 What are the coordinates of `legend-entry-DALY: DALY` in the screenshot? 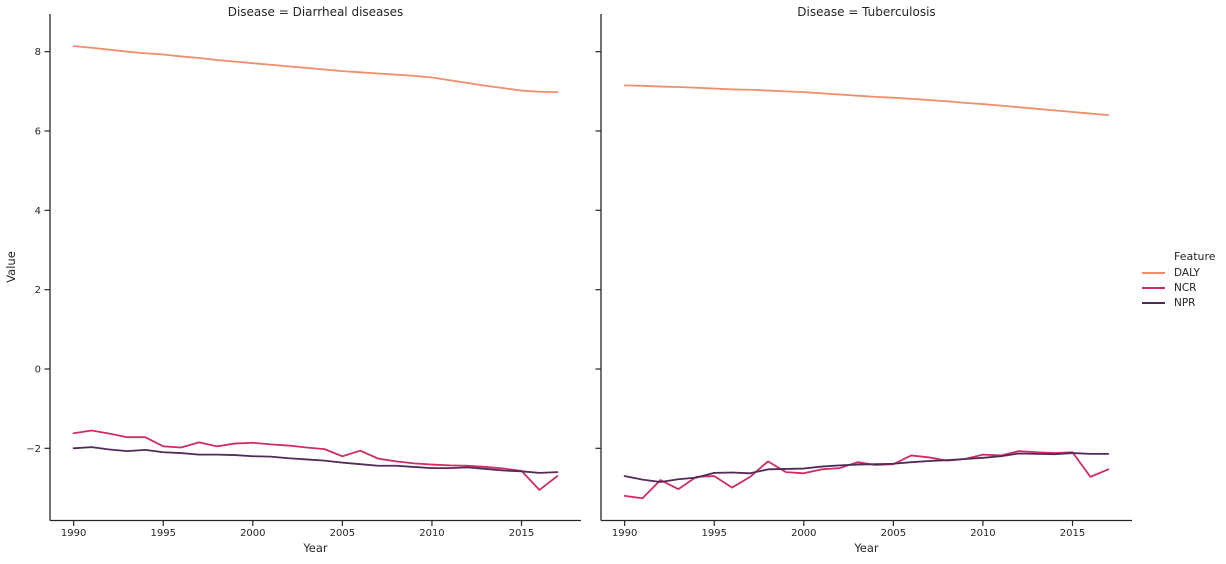 It's located at (1179, 272).